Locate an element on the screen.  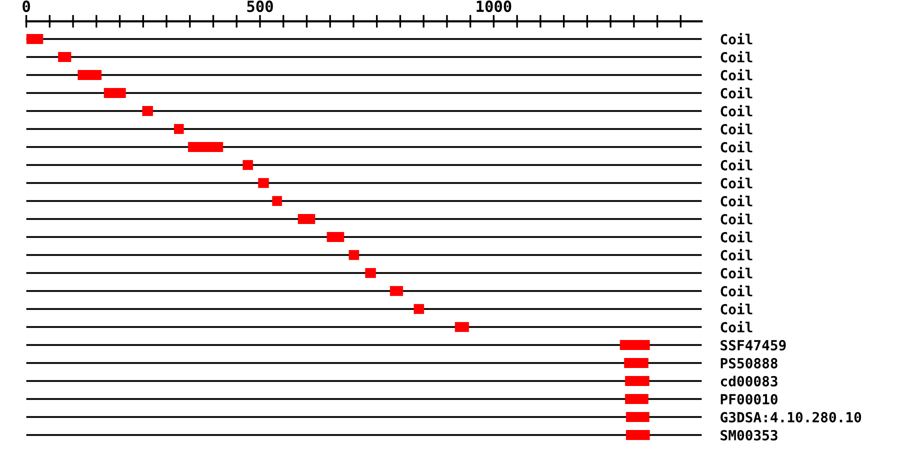
y-tick-label: PF00010 is located at coordinates (749, 399).